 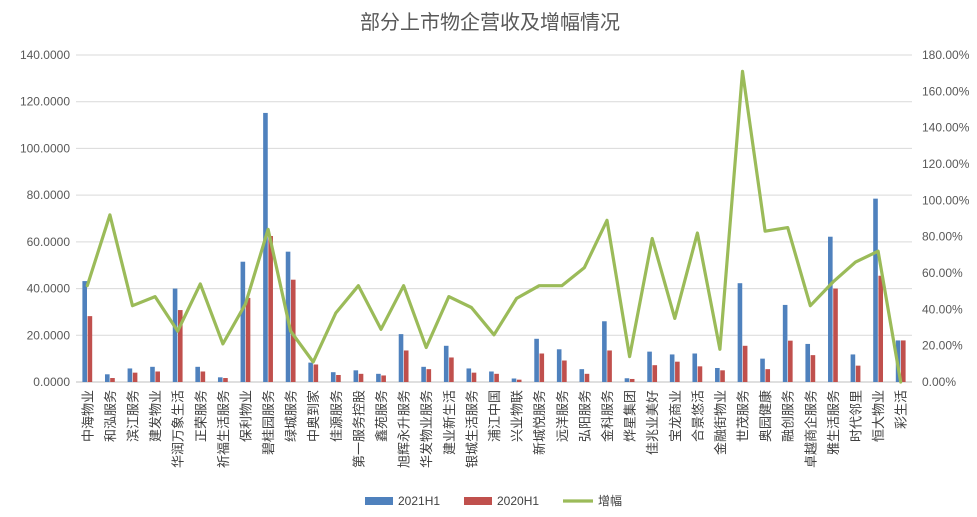 What do you see at coordinates (156, 416) in the screenshot?
I see `category-label: 建发物业` at bounding box center [156, 416].